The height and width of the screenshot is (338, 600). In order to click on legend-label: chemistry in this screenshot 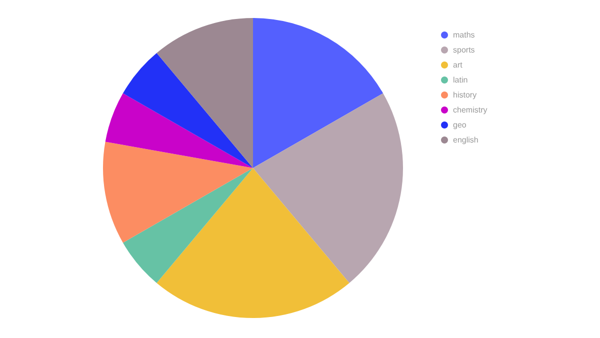, I will do `click(470, 110)`.